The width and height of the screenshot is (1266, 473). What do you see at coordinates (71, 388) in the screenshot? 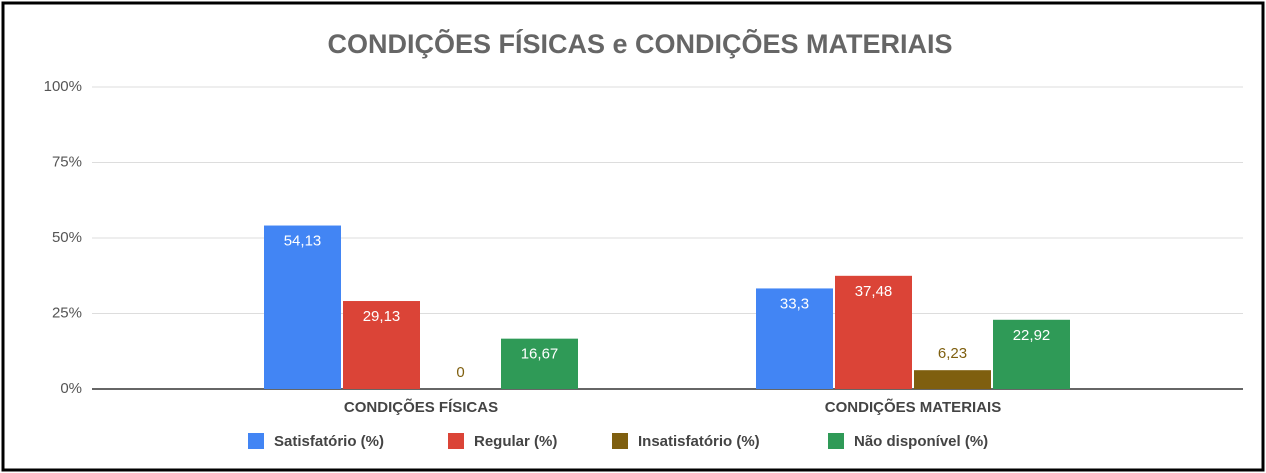
I see `y-tick-label: 0%` at bounding box center [71, 388].